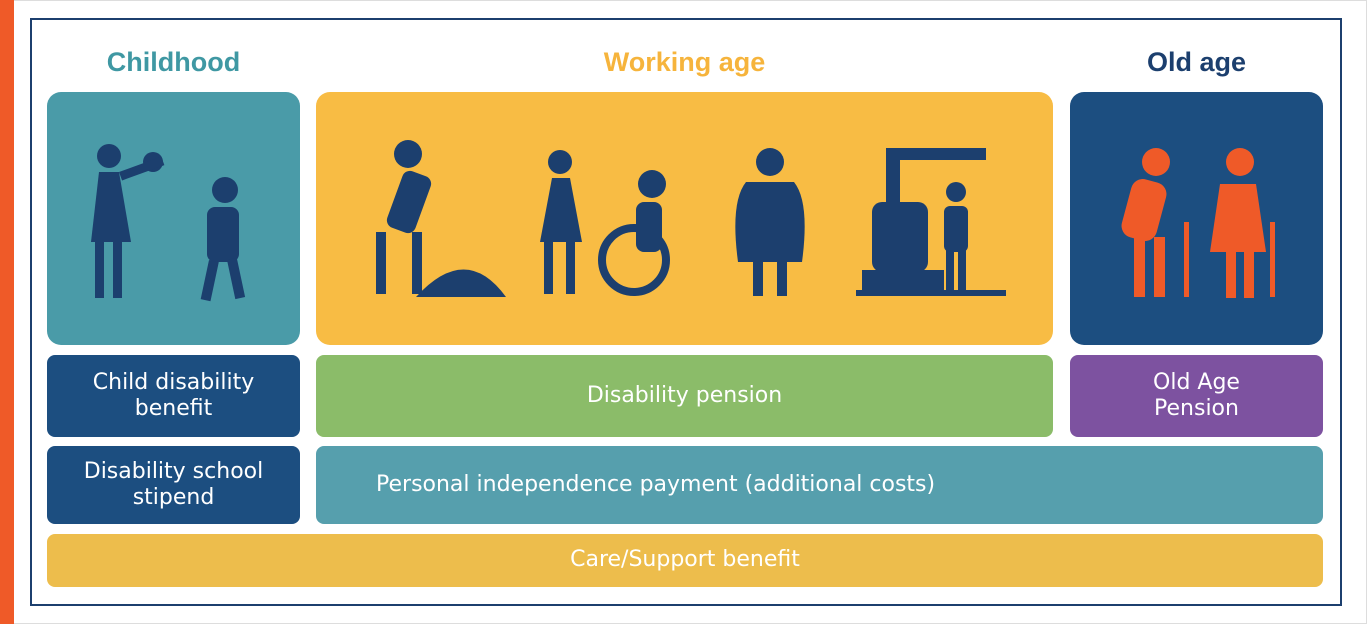 This screenshot has height=624, width=1367. What do you see at coordinates (168, 223) in the screenshot?
I see `childhood-icon` at bounding box center [168, 223].